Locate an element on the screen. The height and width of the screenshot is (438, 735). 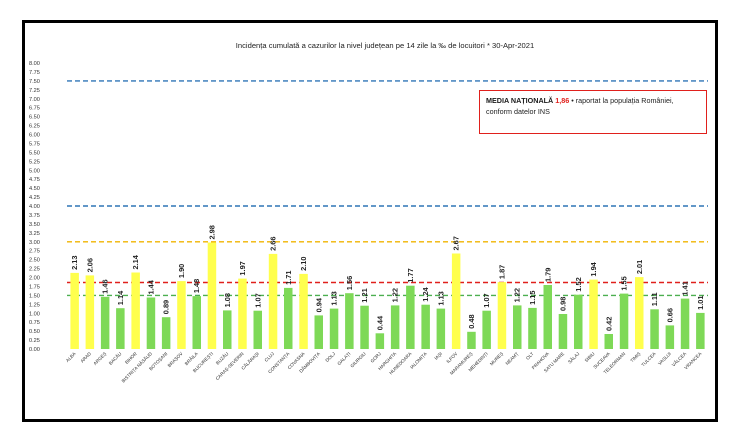
y-tick-label: 0.50 is located at coordinates (34, 332).